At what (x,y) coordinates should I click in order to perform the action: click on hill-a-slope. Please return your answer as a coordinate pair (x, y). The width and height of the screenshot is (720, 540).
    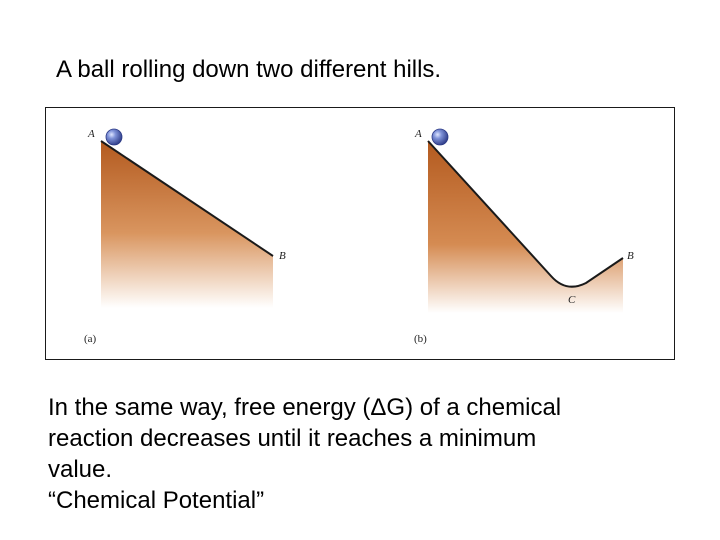
    Looking at the image, I should click on (187, 198).